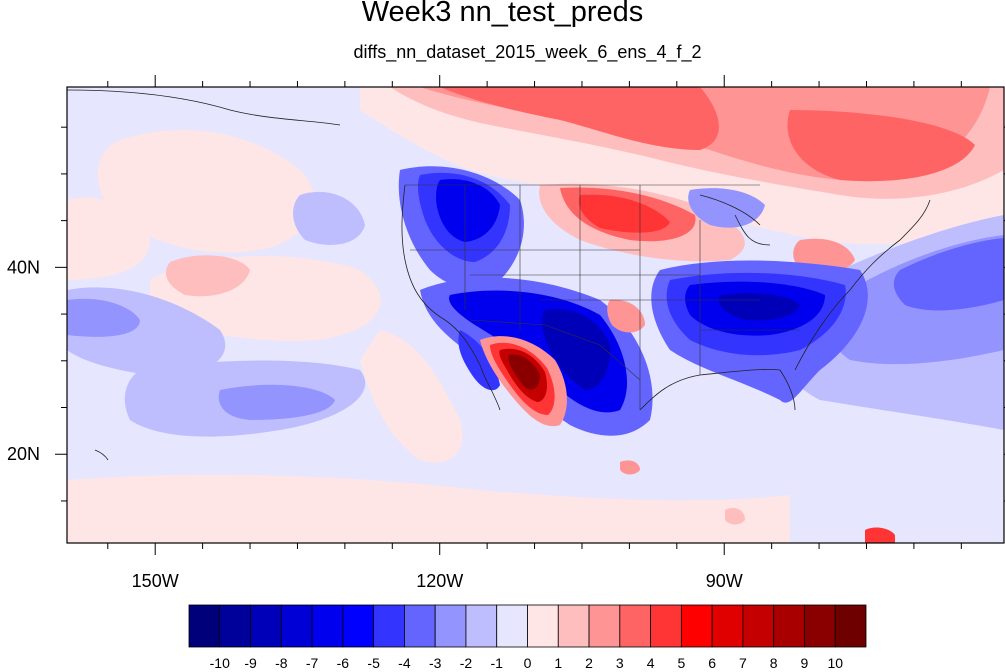 This screenshot has height=672, width=1005. Describe the element at coordinates (373, 663) in the screenshot. I see `colorbar-label: -5` at that location.